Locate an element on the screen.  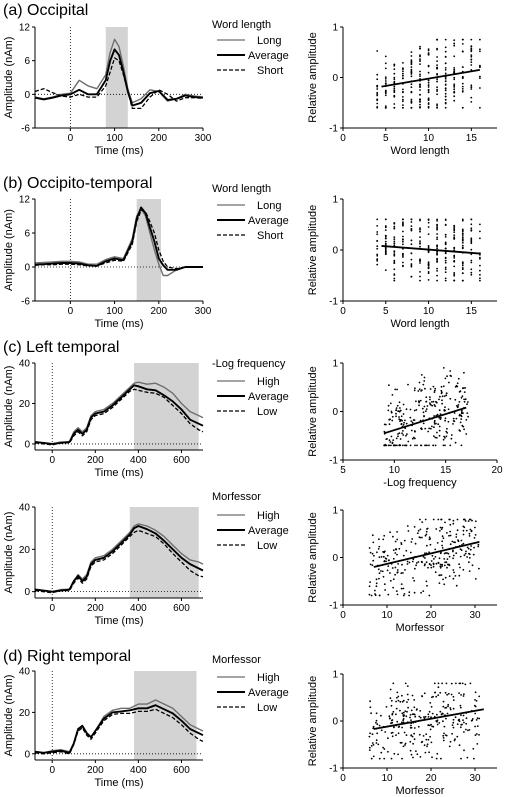
series-line-average is located at coordinates (119, 414).